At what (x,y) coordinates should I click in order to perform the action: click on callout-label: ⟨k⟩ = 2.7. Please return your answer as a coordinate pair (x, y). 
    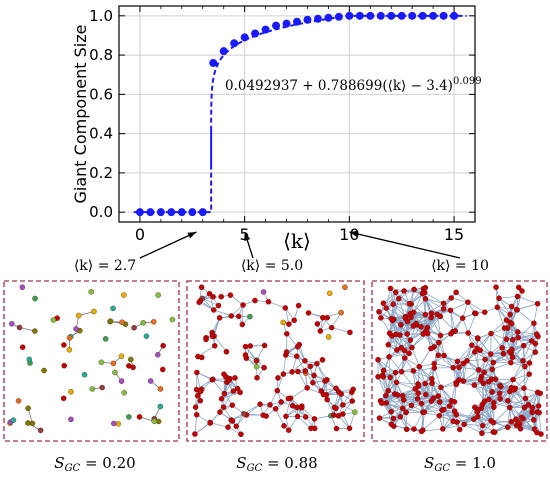
    Looking at the image, I should click on (105, 266).